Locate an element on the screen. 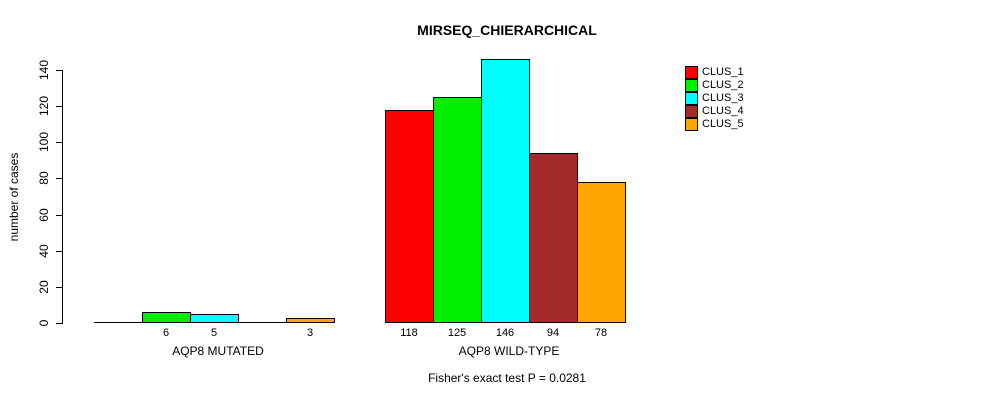 The image size is (990, 400). y-tick-label: 40 is located at coordinates (44, 251).